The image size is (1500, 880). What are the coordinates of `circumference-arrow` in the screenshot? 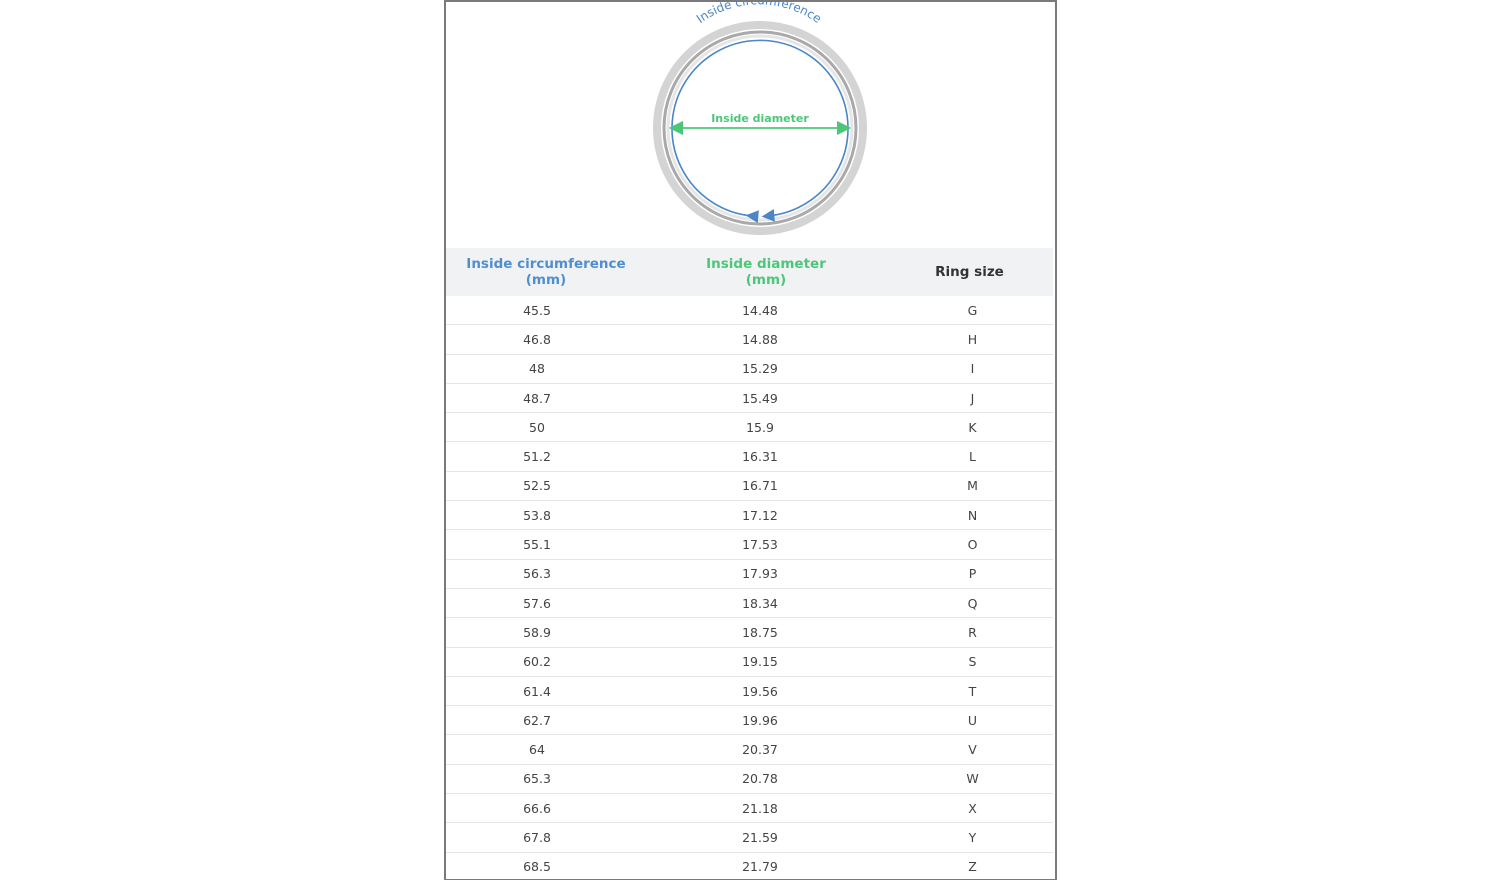 It's located at (760, 131).